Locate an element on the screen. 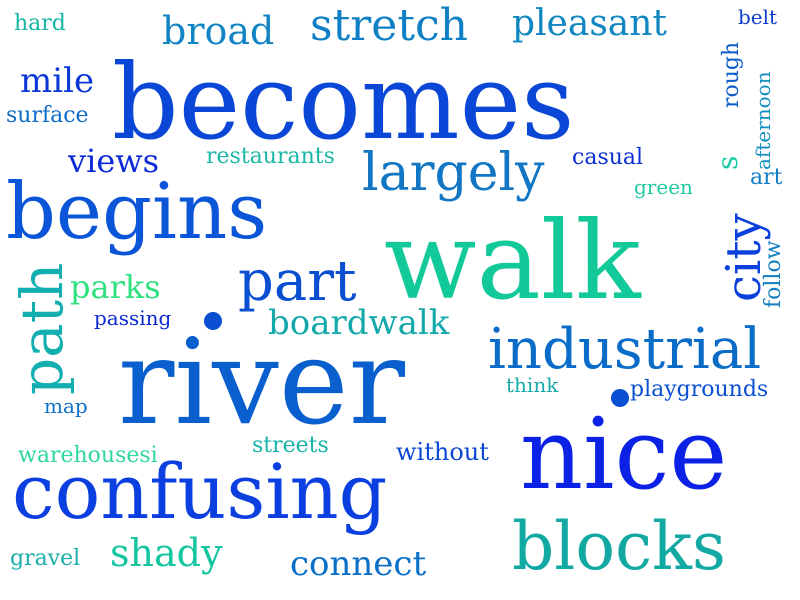  word-casual: casual is located at coordinates (607, 157).